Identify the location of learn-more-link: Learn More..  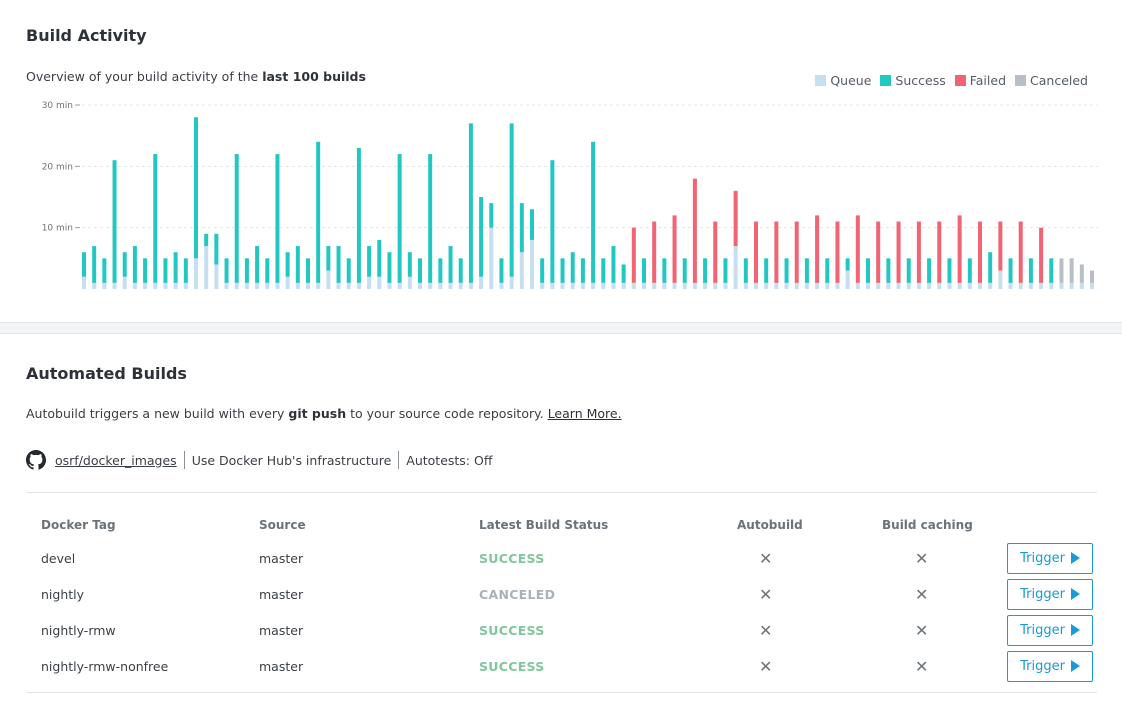
(584, 413).